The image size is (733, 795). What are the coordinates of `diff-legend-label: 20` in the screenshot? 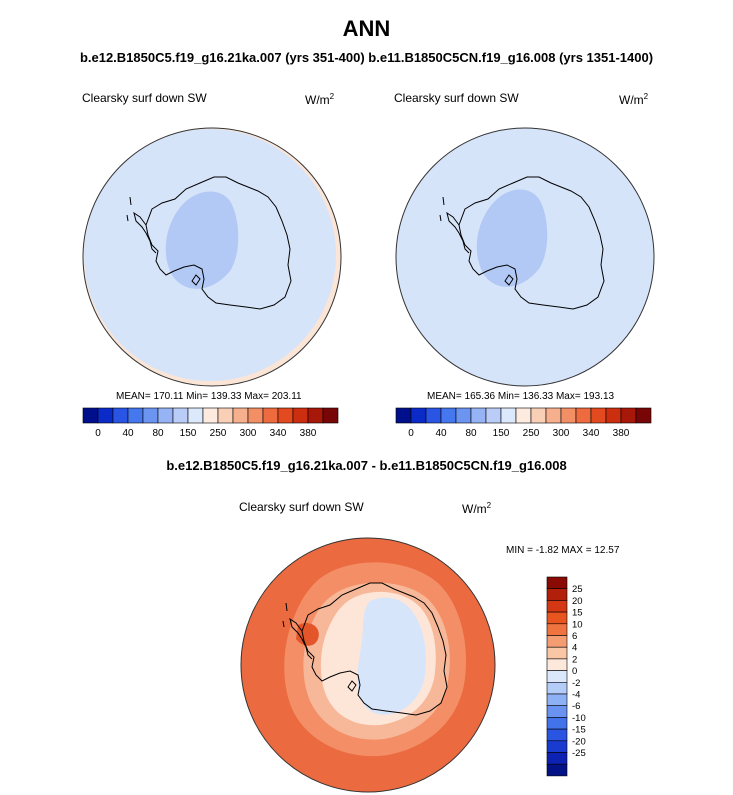 It's located at (577, 601).